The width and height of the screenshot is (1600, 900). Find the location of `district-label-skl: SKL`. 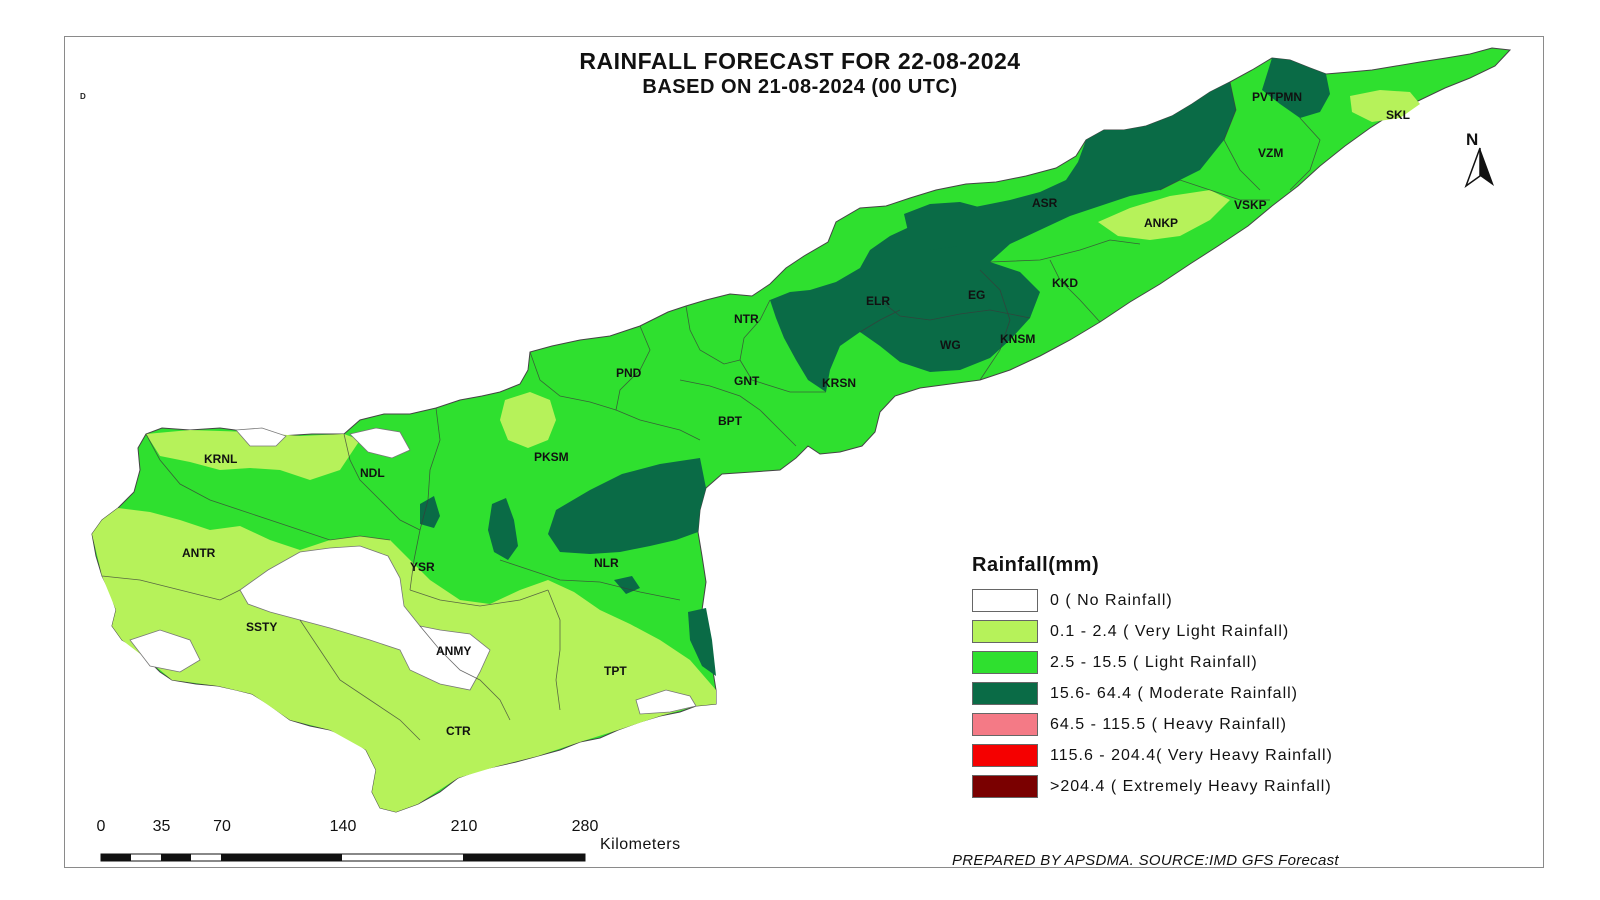

district-label-skl: SKL is located at coordinates (1398, 115).